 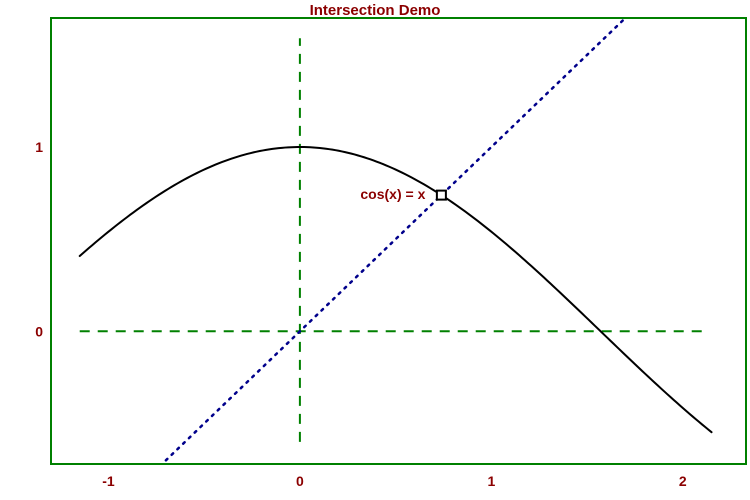 What do you see at coordinates (39, 147) in the screenshot?
I see `y-tick-label: 1` at bounding box center [39, 147].